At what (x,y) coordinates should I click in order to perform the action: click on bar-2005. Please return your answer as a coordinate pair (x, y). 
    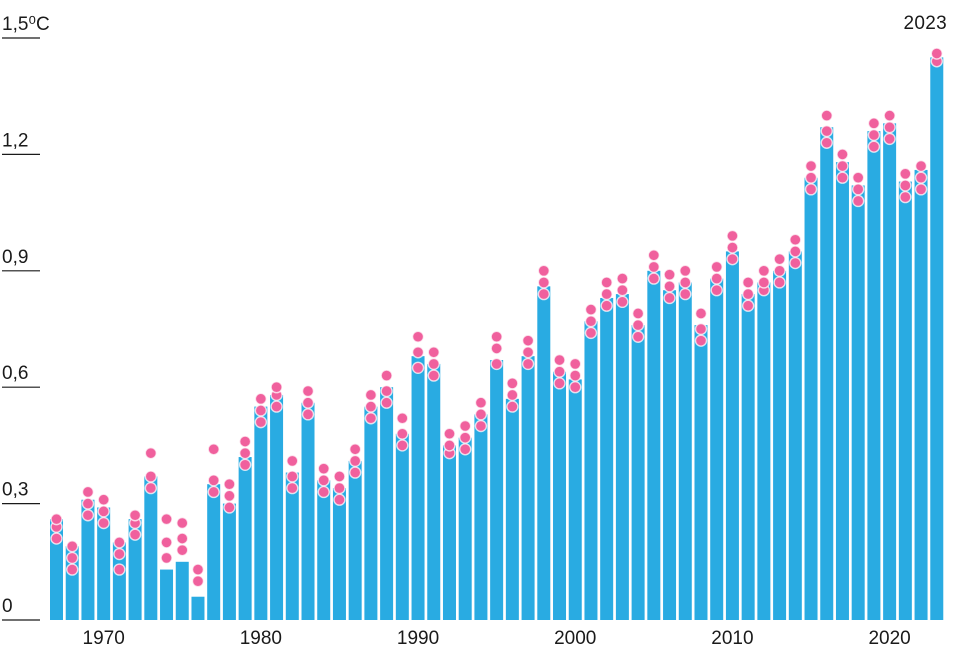
    Looking at the image, I should click on (654, 445).